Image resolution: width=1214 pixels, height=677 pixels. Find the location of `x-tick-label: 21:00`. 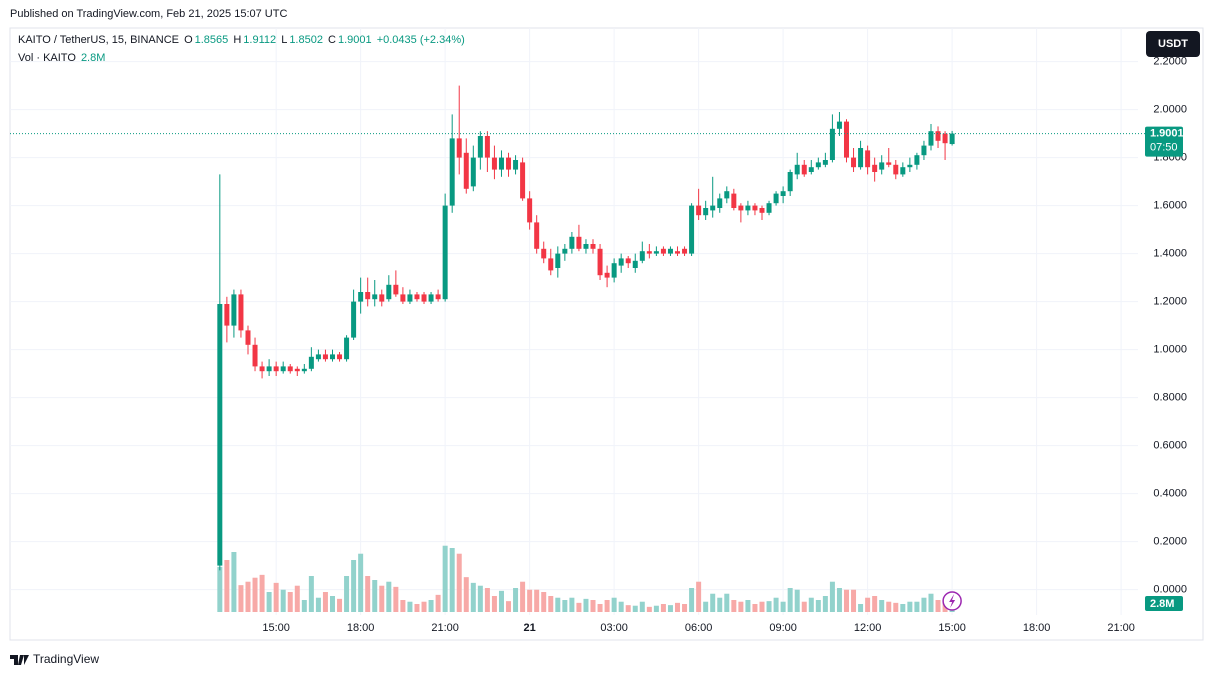

x-tick-label: 21:00 is located at coordinates (445, 628).